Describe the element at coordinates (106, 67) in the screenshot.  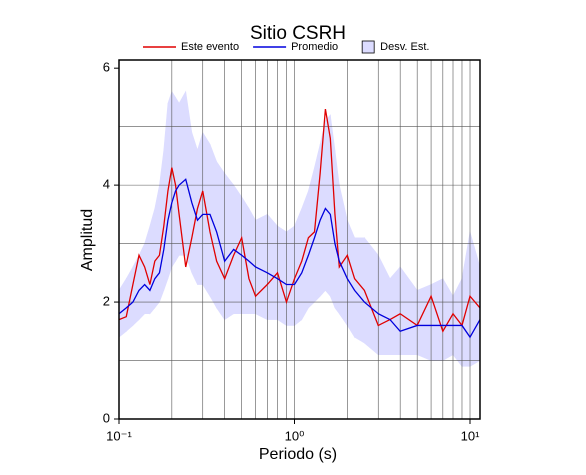
I see `y-tick-label: 6` at that location.